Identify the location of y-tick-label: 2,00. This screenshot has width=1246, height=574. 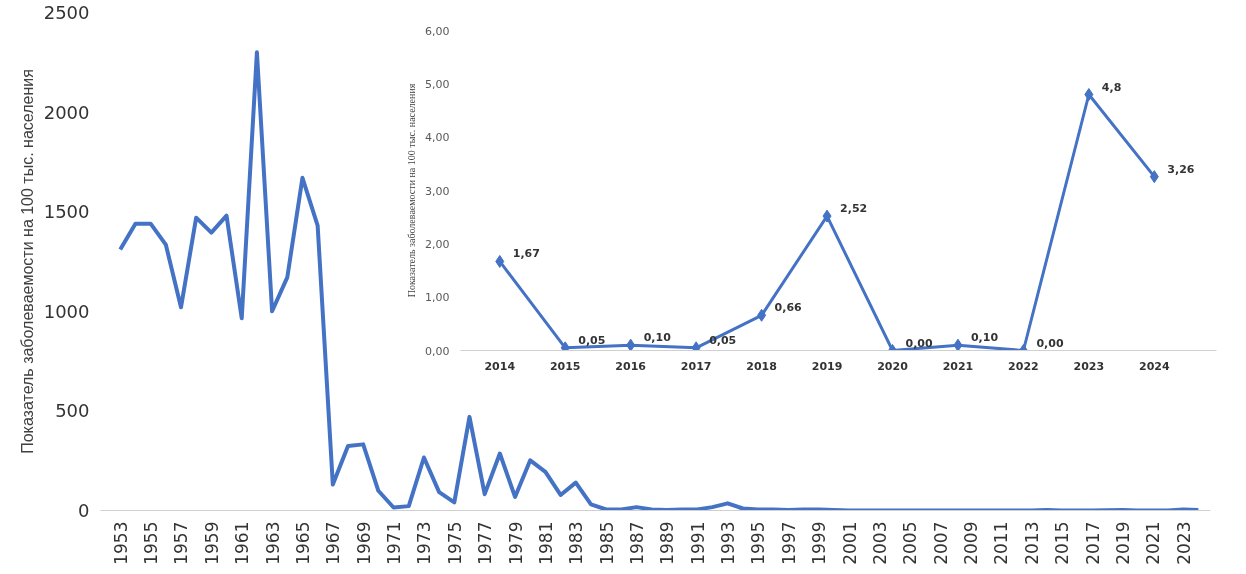
(437, 244).